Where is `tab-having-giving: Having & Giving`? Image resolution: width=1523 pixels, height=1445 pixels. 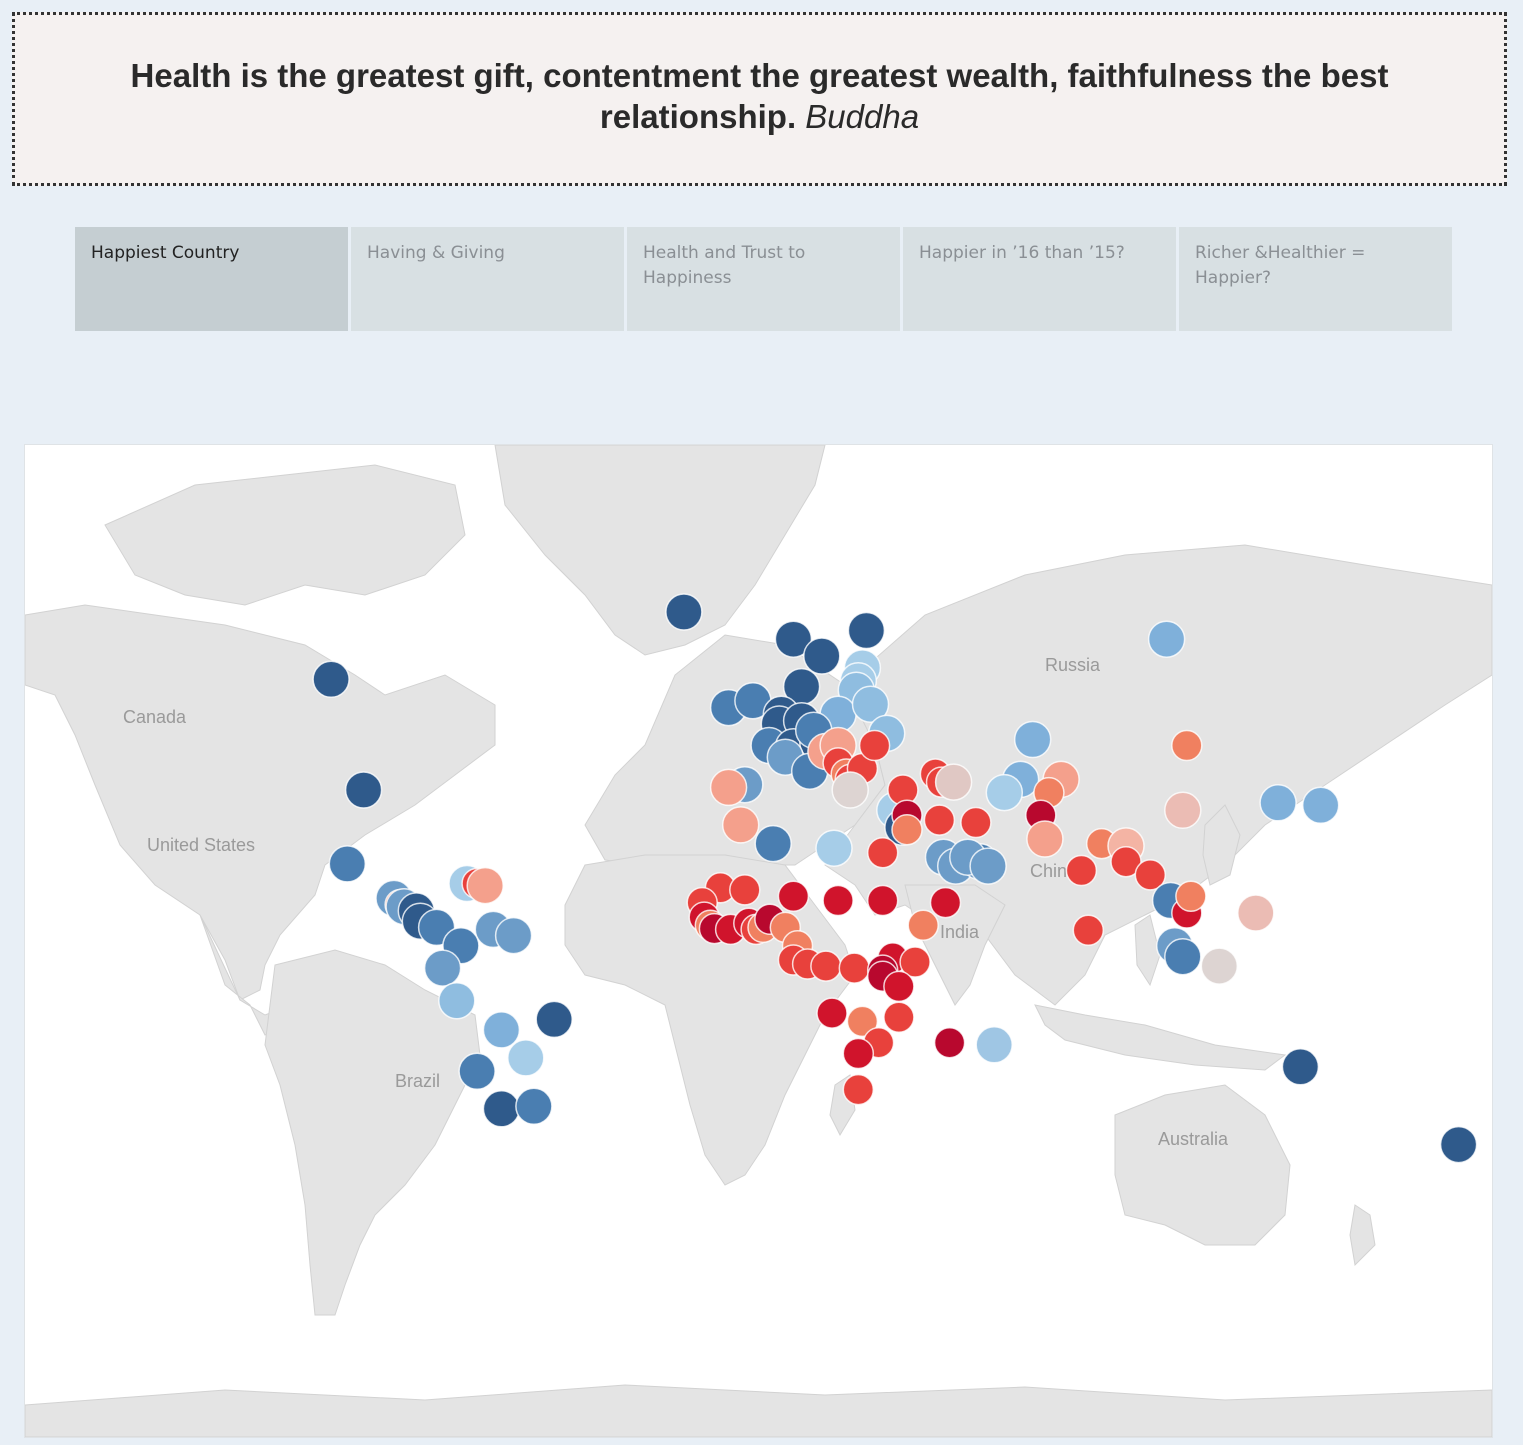 tab-having-giving: Having & Giving is located at coordinates (487, 279).